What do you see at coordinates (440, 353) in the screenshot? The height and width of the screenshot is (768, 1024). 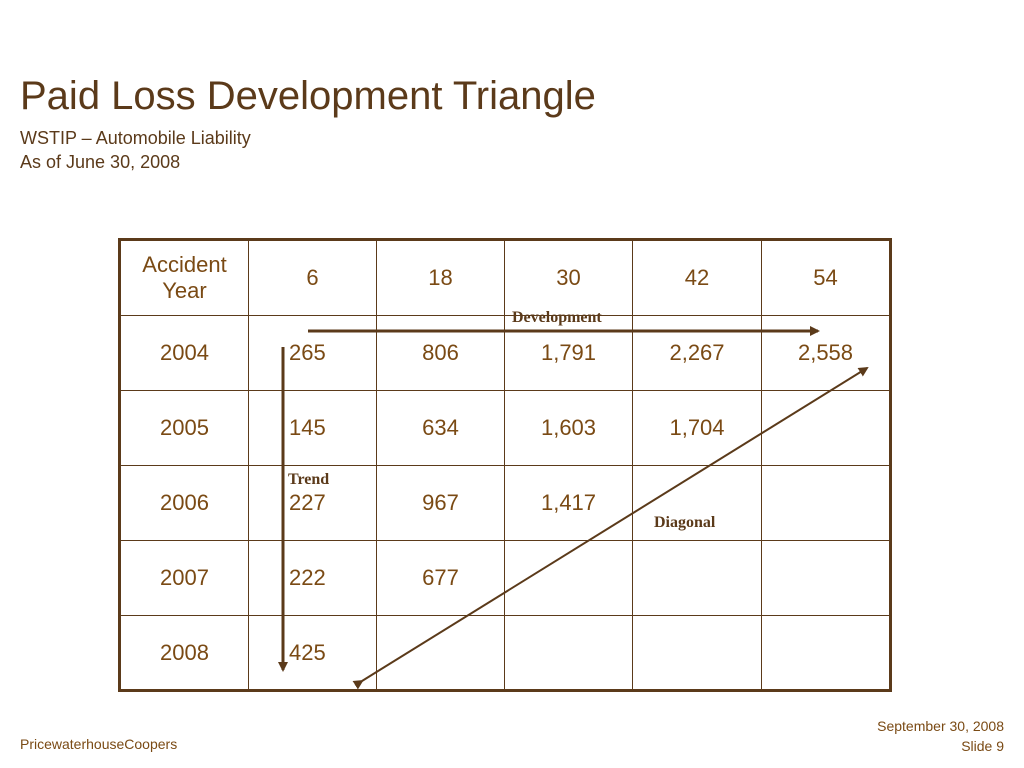 I see `table-cell: 806` at bounding box center [440, 353].